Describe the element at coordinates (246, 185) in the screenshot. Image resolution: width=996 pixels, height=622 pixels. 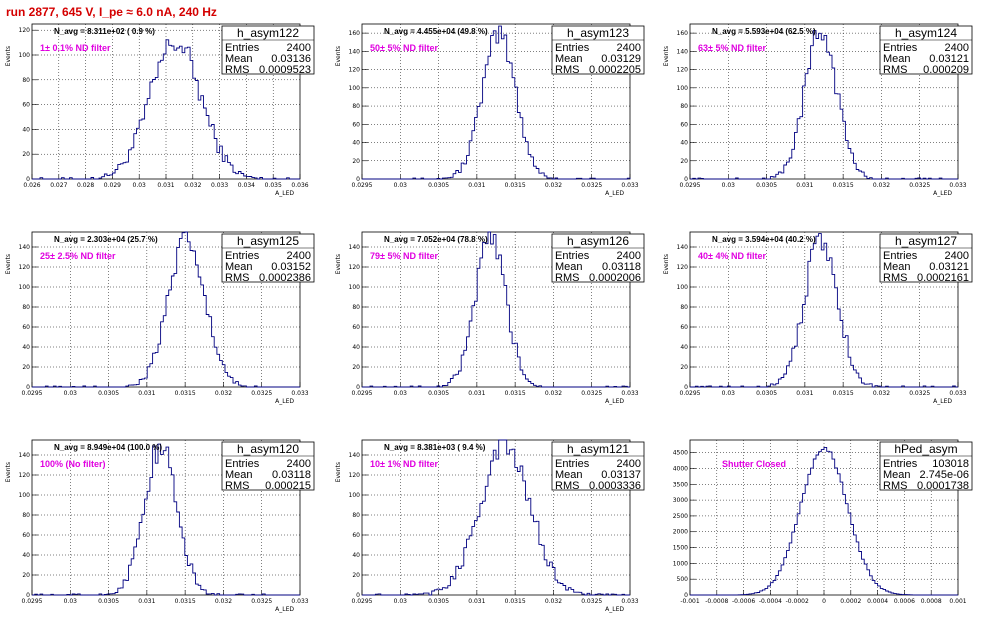
I see `x-tick-label: 0.034` at that location.